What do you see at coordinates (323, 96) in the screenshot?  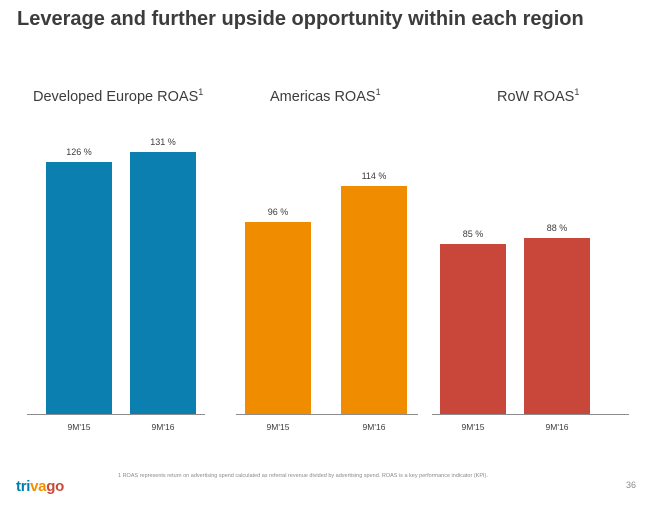 I see `panel-title-text: Americas ROAS` at bounding box center [323, 96].